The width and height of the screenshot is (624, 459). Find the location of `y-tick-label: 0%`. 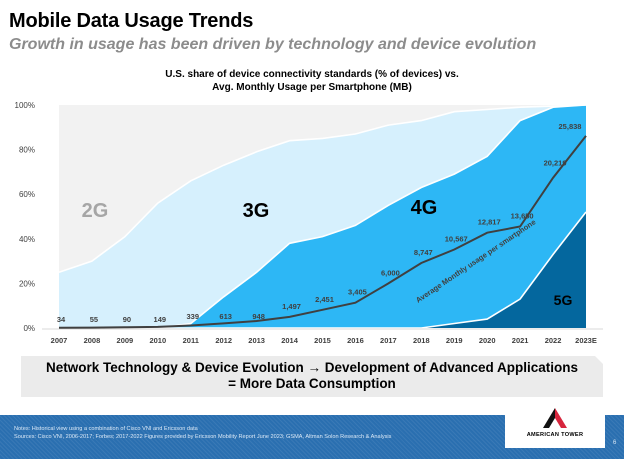

y-tick-label: 0% is located at coordinates (29, 328).